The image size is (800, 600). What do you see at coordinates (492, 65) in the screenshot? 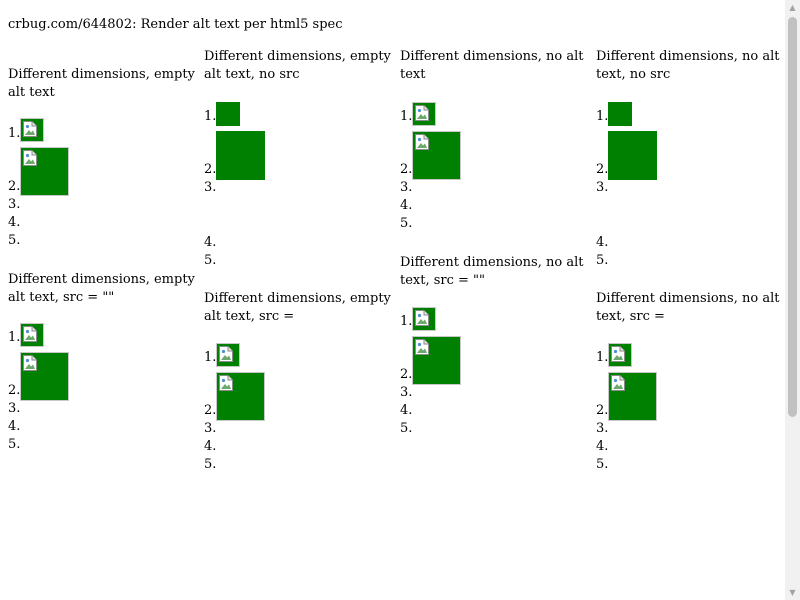
I see `section-title: Different dimensions, no alt text` at bounding box center [492, 65].